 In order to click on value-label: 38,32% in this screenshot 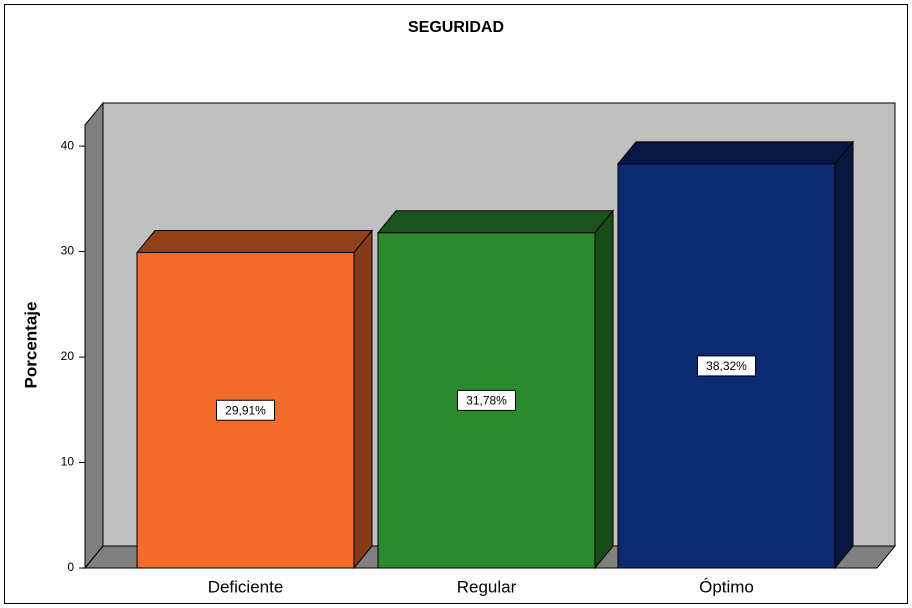, I will do `click(726, 366)`.